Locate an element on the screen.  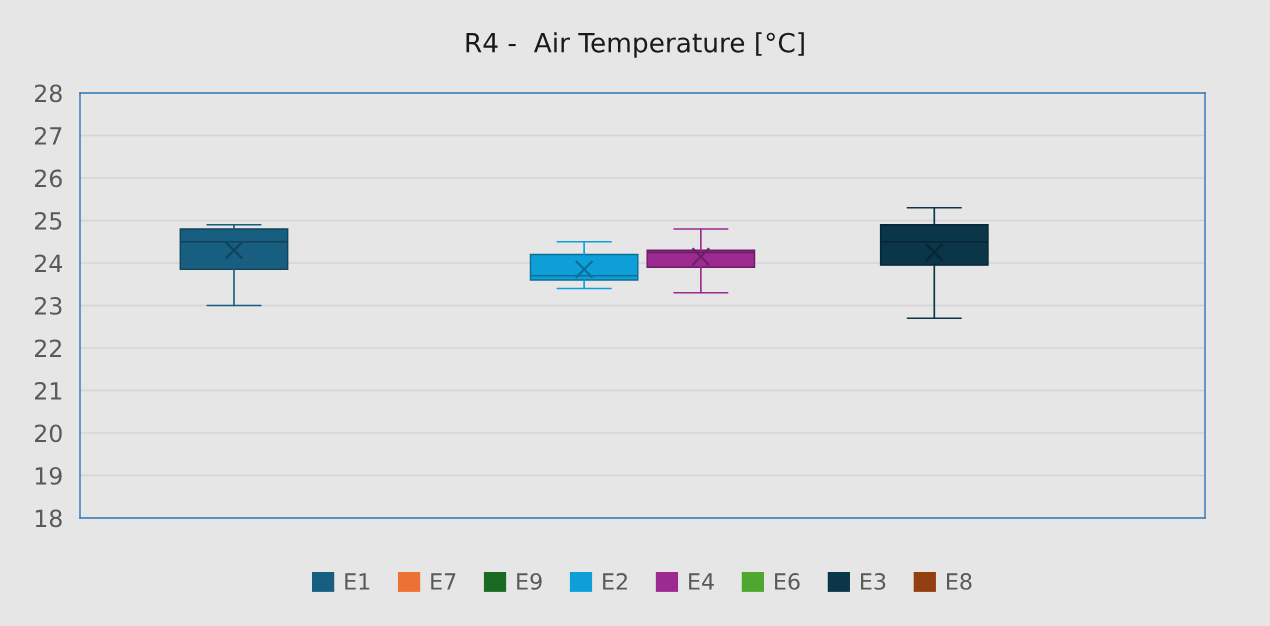
legend-label: E3 is located at coordinates (873, 581).